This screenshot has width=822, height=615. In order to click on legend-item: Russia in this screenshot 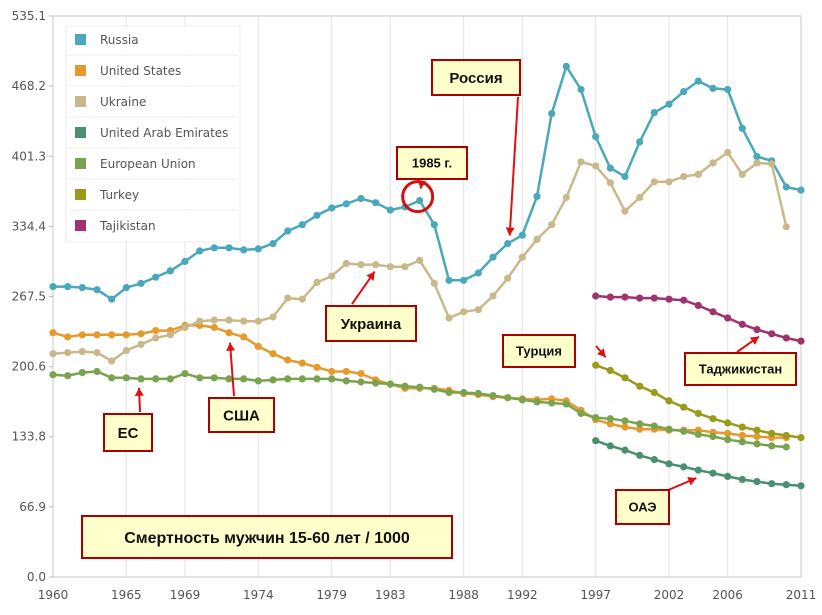, I will do `click(107, 40)`.